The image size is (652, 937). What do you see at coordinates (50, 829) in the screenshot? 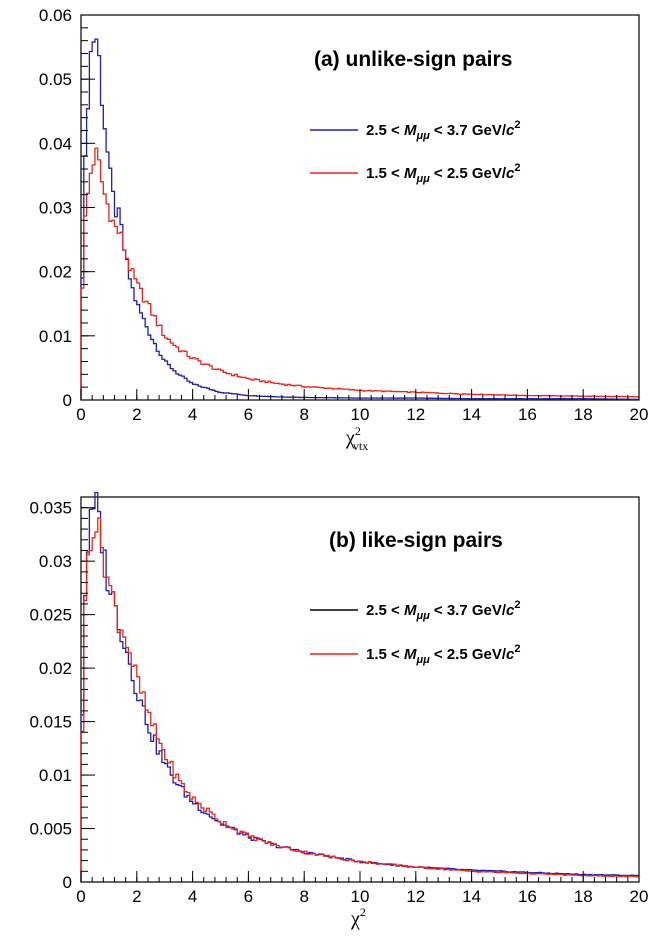
I see `panel-b-y-tick-label: 0.005` at bounding box center [50, 829].